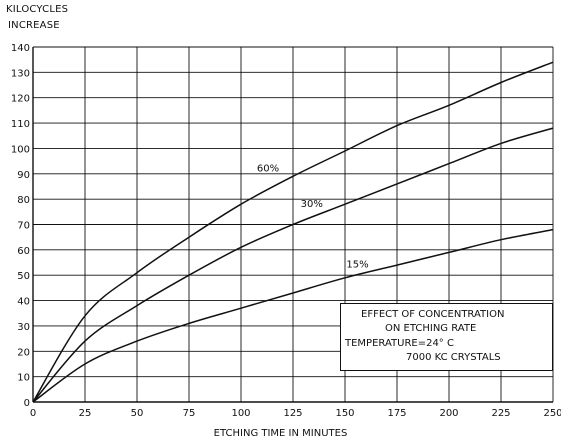 The image size is (561, 441). What do you see at coordinates (23, 302) in the screenshot?
I see `y-tick-label: 40` at bounding box center [23, 302].